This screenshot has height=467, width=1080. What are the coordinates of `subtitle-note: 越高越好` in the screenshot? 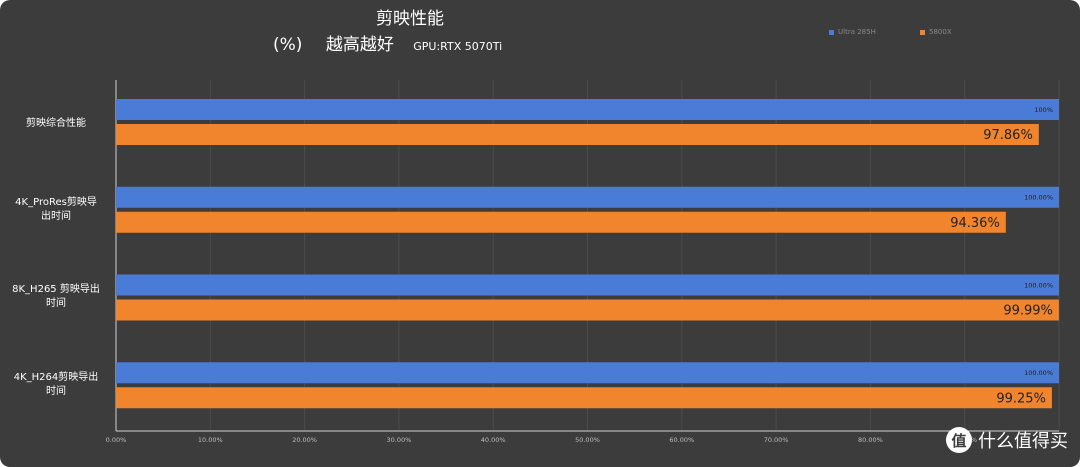 It's located at (359, 45).